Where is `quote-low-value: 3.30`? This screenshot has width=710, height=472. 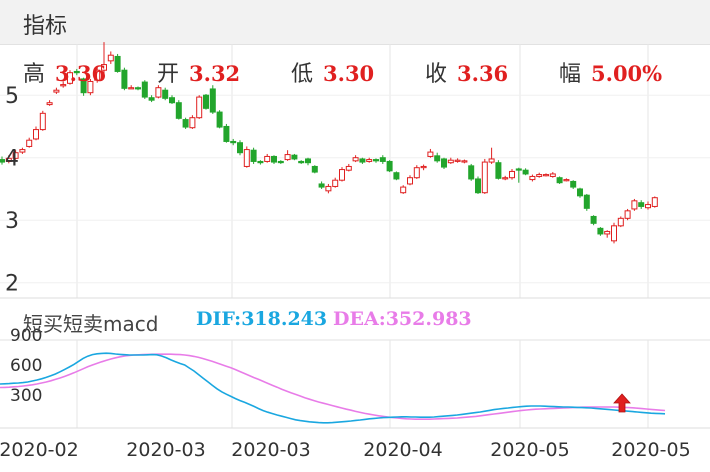 quote-low-value: 3.30 is located at coordinates (349, 73).